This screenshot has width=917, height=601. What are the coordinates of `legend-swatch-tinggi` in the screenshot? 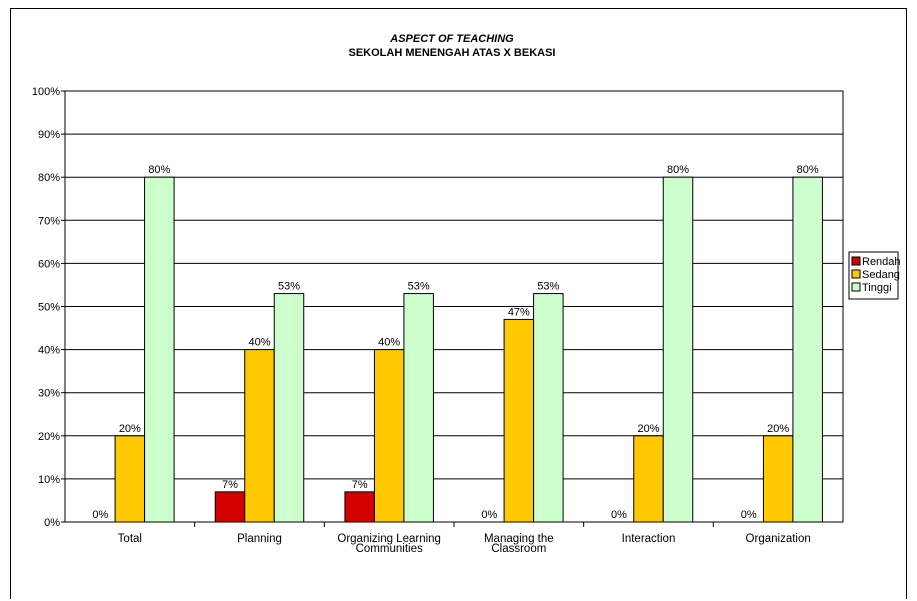 It's located at (856, 287).